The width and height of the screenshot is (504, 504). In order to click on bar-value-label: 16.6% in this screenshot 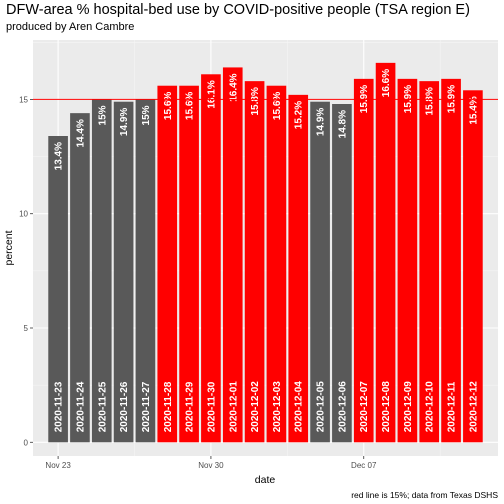, I will do `click(386, 83)`.